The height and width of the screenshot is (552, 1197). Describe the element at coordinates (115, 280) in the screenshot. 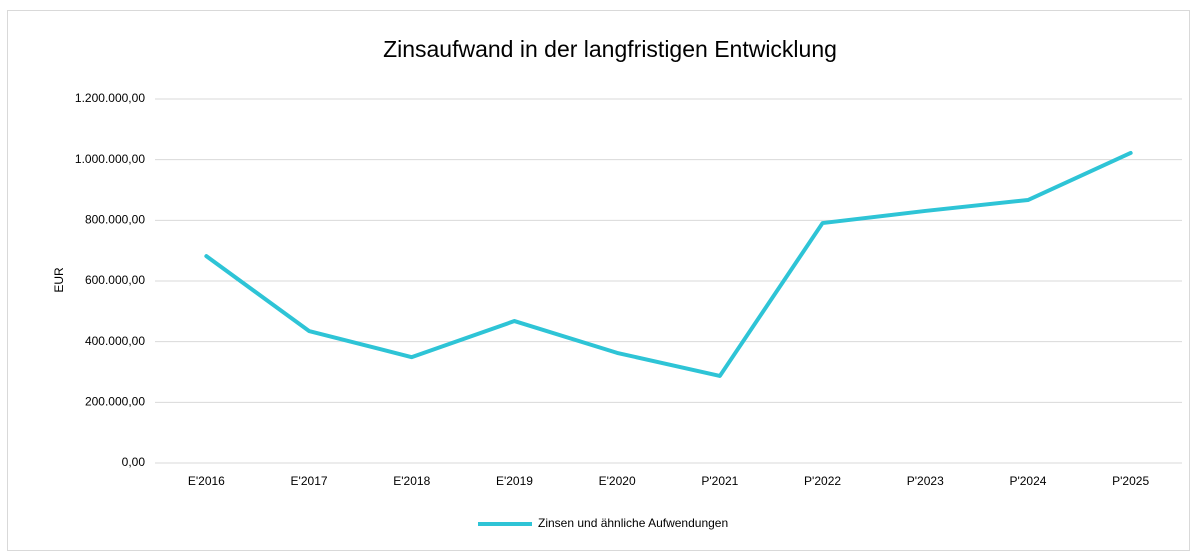

I see `y-tick-label: 600.000,00` at that location.